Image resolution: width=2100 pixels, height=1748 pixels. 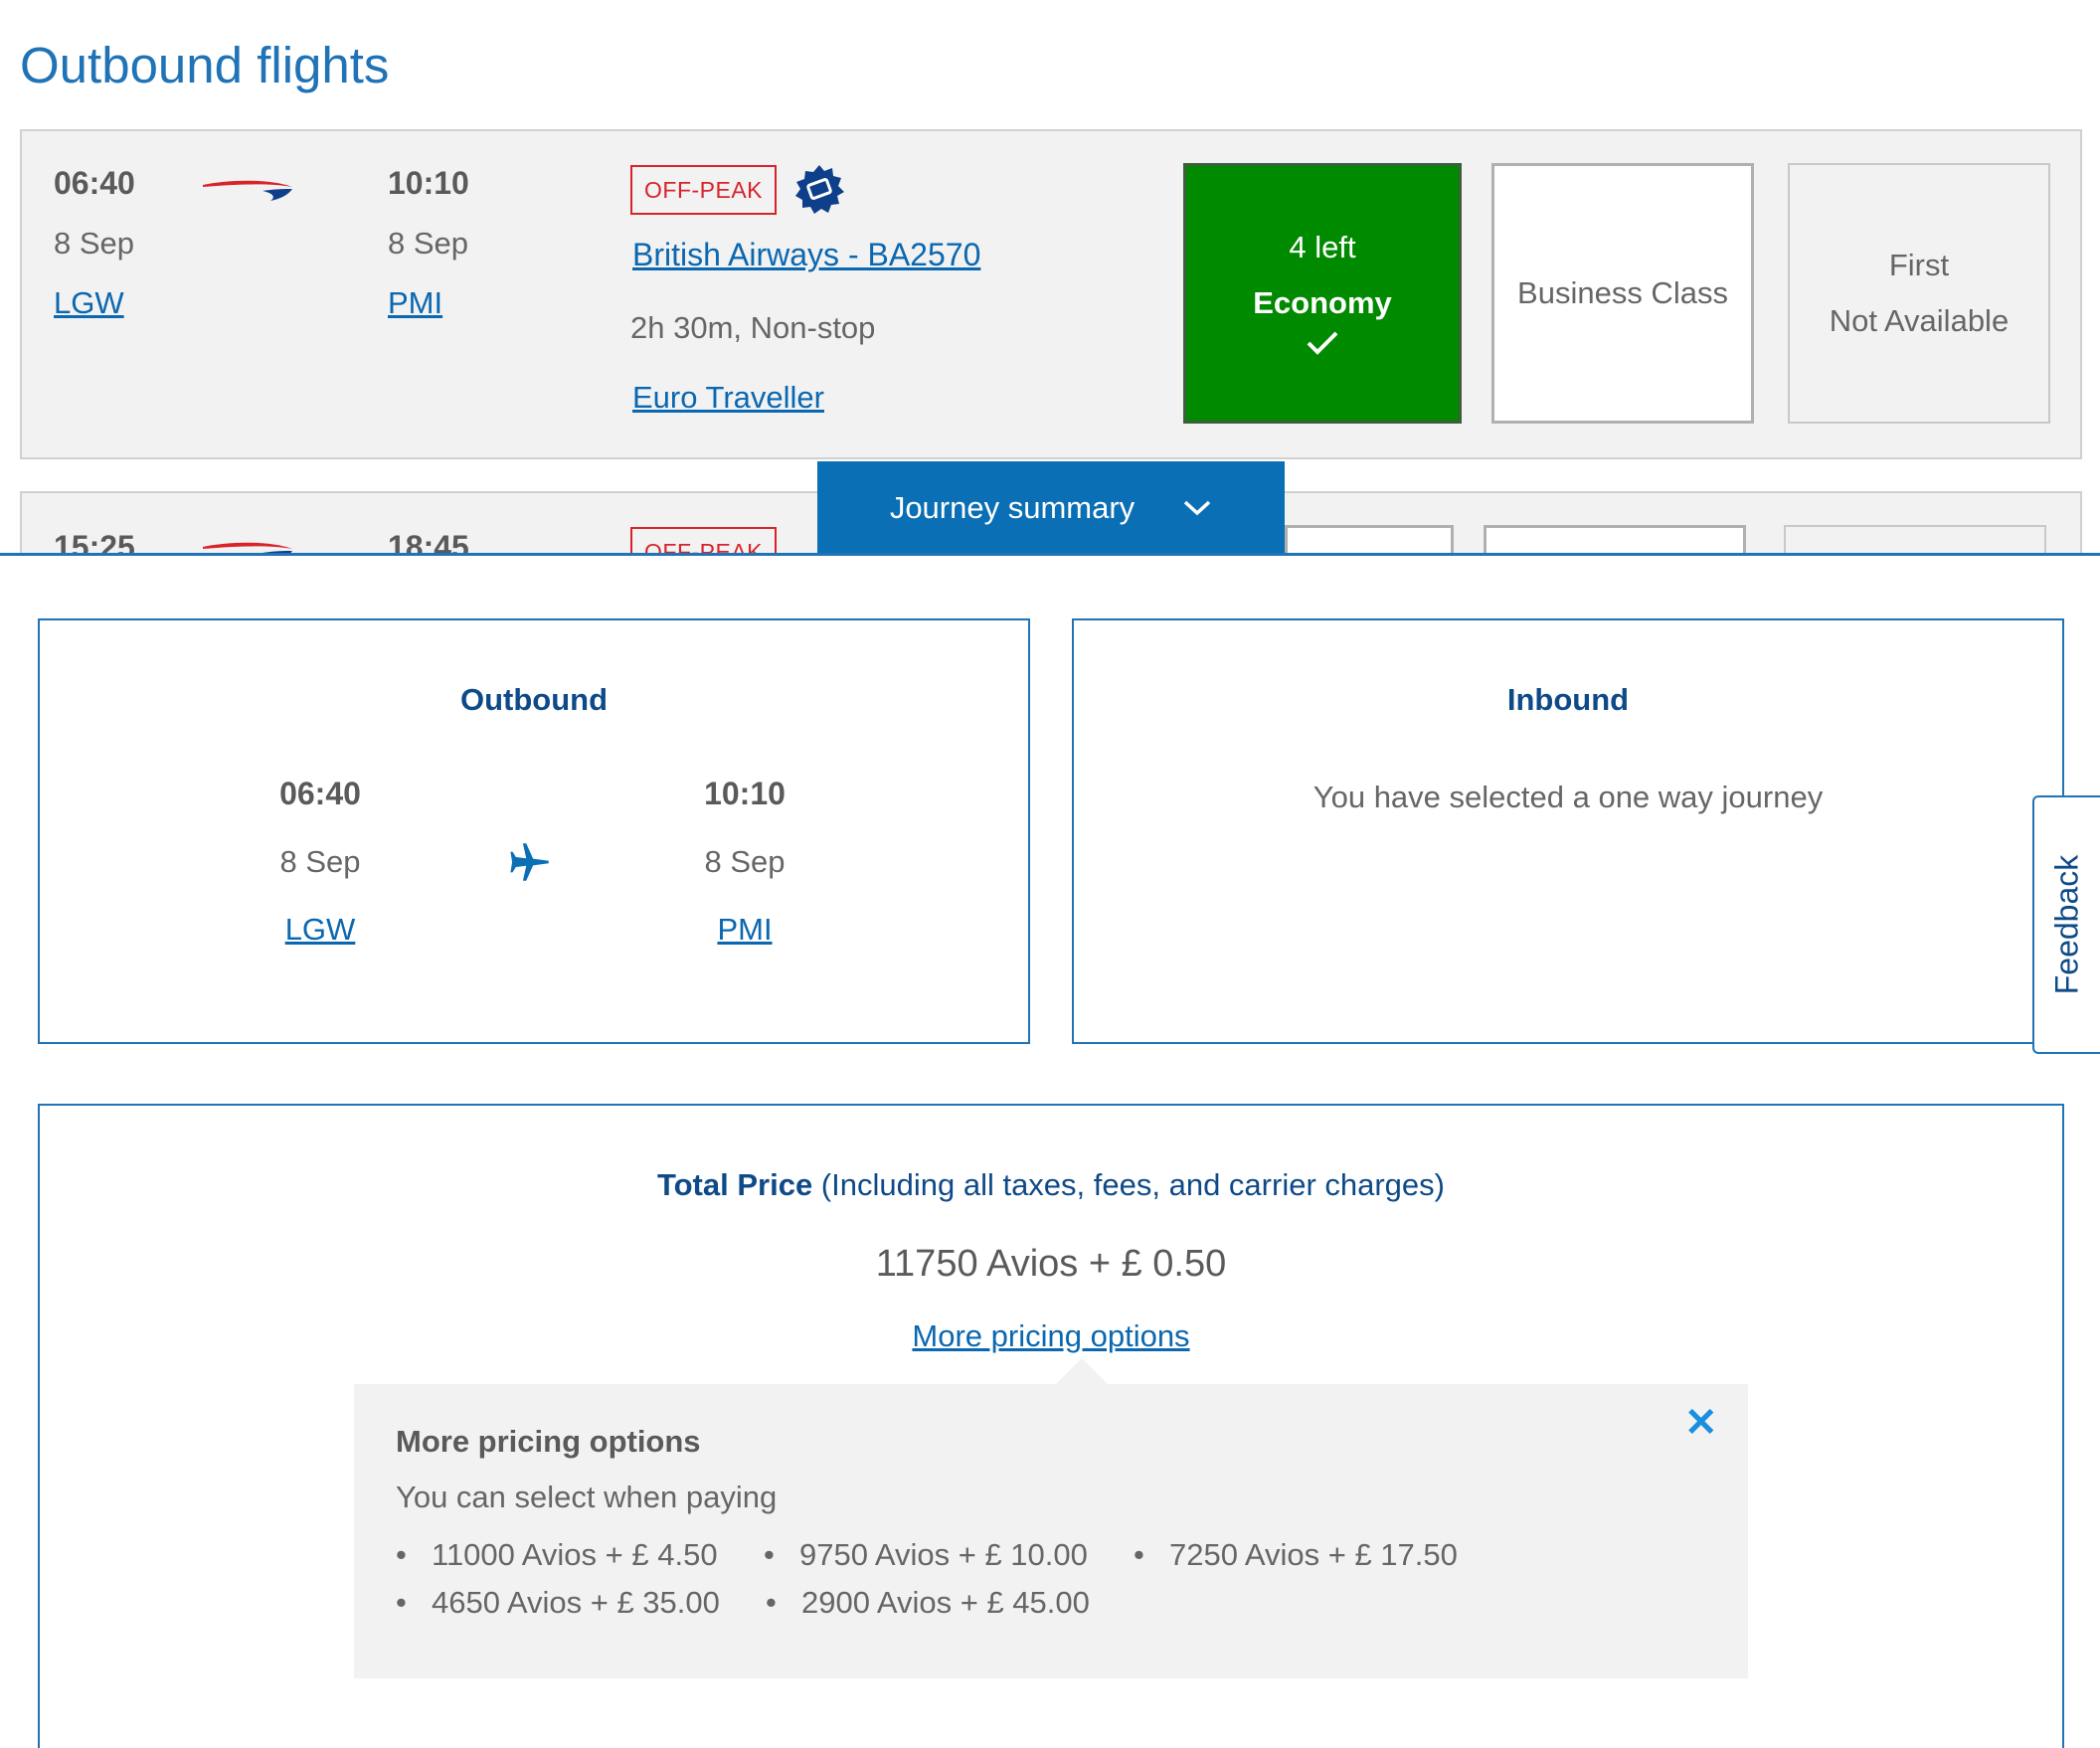 What do you see at coordinates (529, 862) in the screenshot?
I see `plane-icon` at bounding box center [529, 862].